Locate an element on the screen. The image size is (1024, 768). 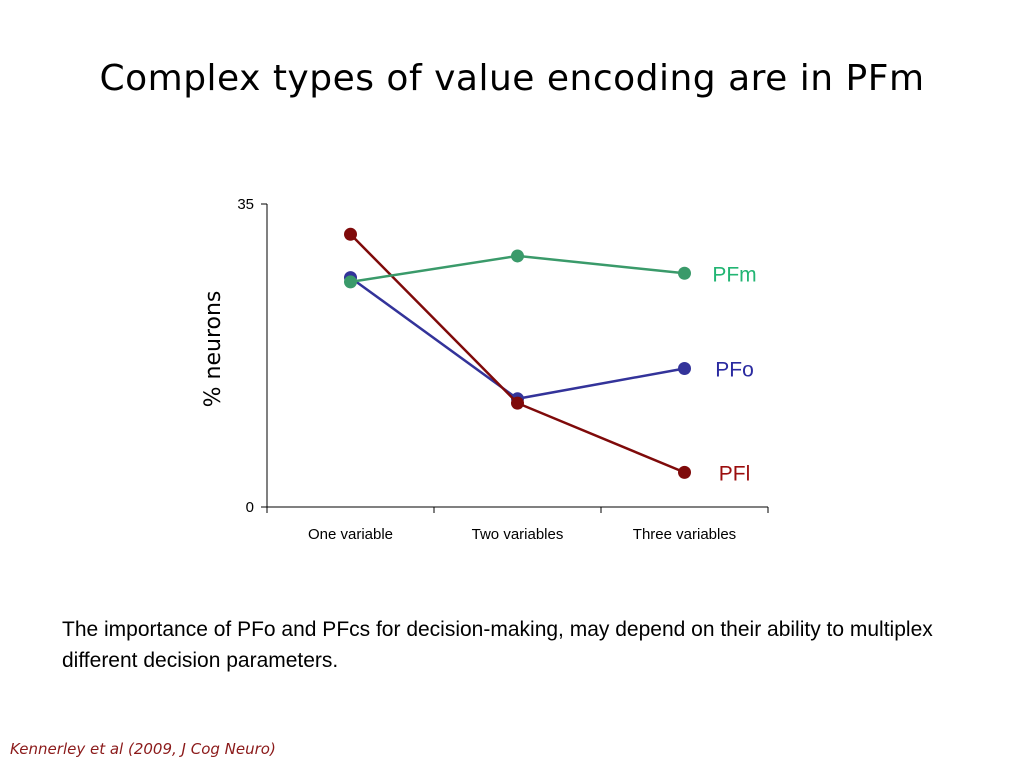
series-pfl: PFl is located at coordinates (547, 356).